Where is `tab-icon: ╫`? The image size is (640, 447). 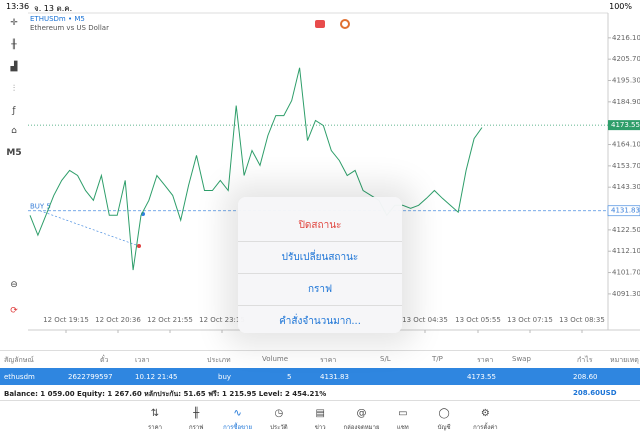 tab-icon: ╫ is located at coordinates (196, 413).